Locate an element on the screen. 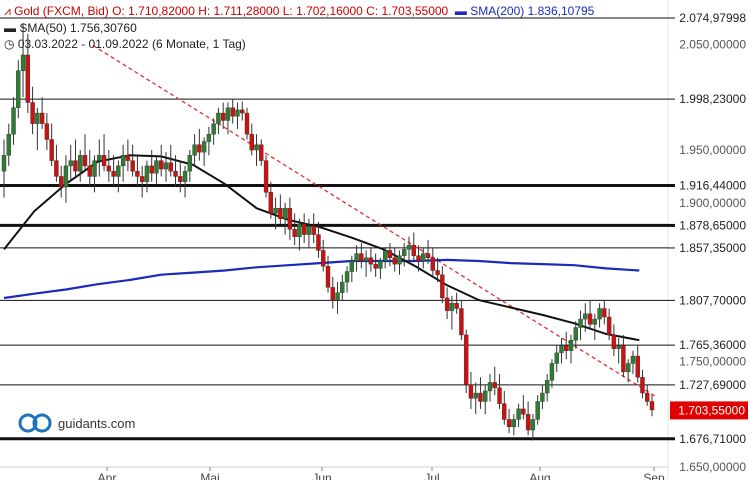 The image size is (750, 480). guidants-logo-icon is located at coordinates (35, 423).